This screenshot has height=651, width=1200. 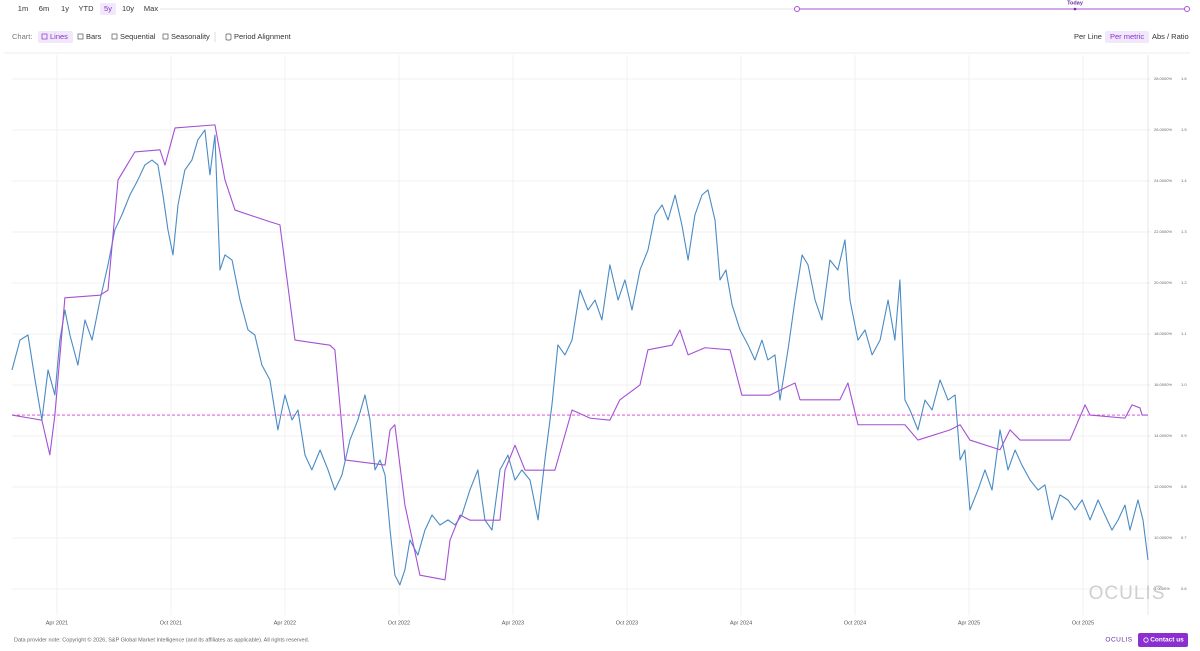 What do you see at coordinates (57, 623) in the screenshot?
I see `x-tick-label: Apr 2021` at bounding box center [57, 623].